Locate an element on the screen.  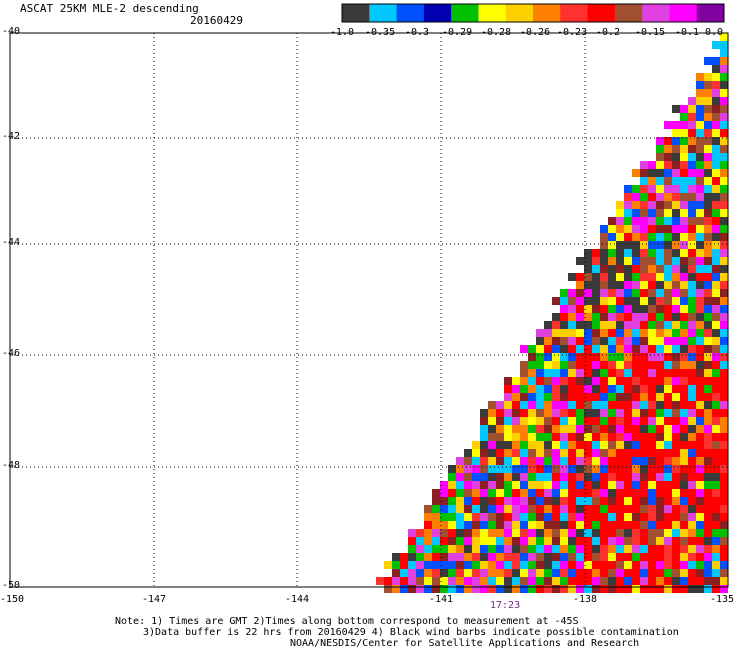
colorbar-tick-label: -0.26 is located at coordinates (535, 32).